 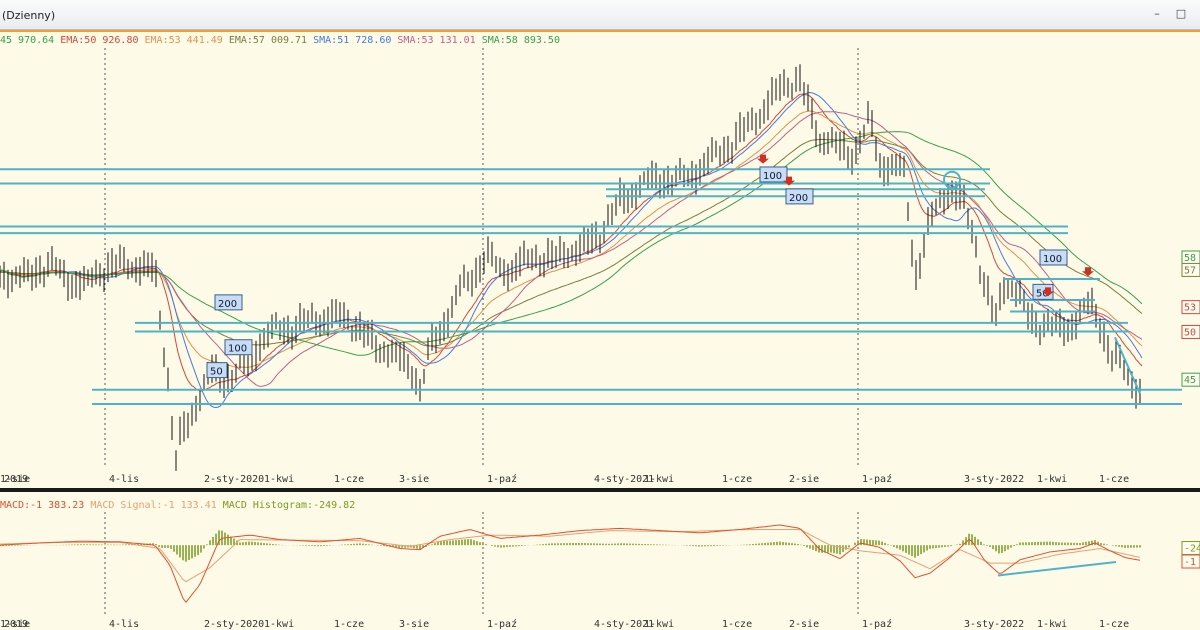 I want to click on panel-separator, so click(x=600, y=490).